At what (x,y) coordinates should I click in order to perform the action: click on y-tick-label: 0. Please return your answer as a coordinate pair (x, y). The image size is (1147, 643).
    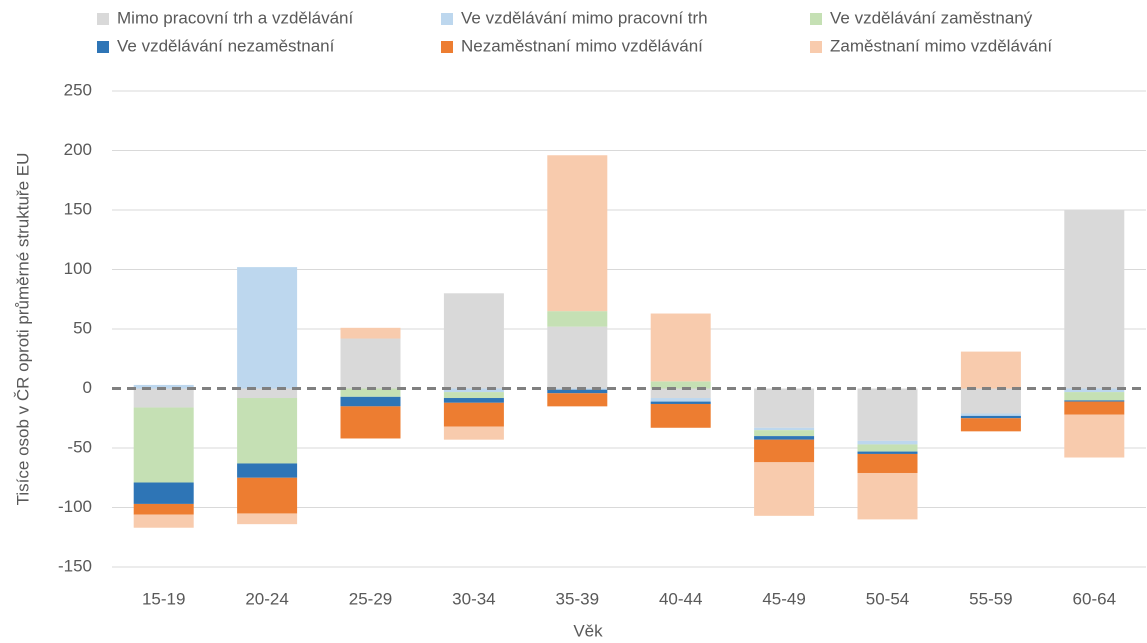
    Looking at the image, I should click on (87, 387).